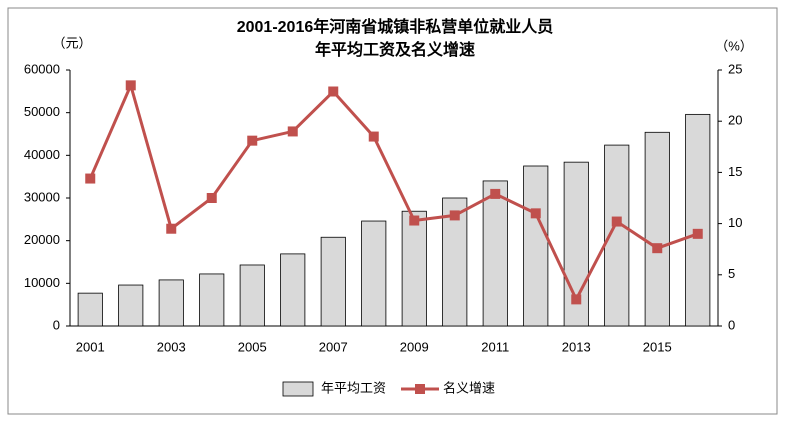 This screenshot has height=422, width=785. What do you see at coordinates (495, 346) in the screenshot?
I see `x-tick-label: 2011` at bounding box center [495, 346].